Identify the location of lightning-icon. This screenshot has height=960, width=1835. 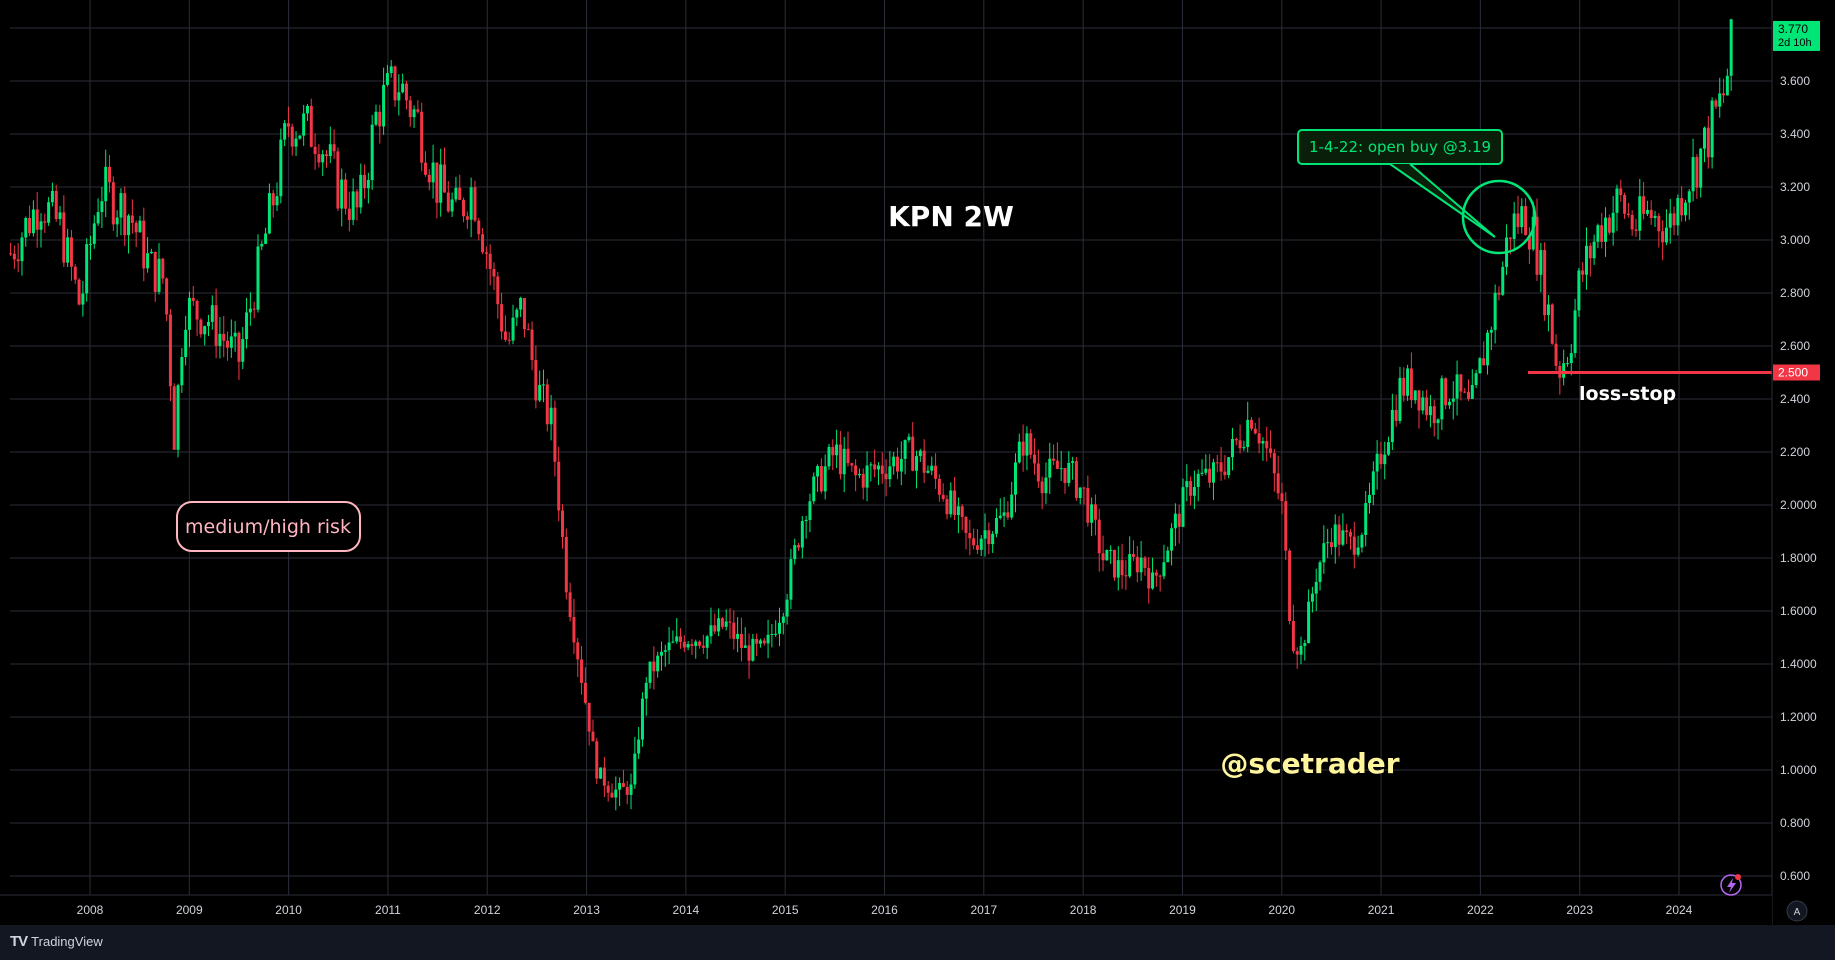
(1731, 885).